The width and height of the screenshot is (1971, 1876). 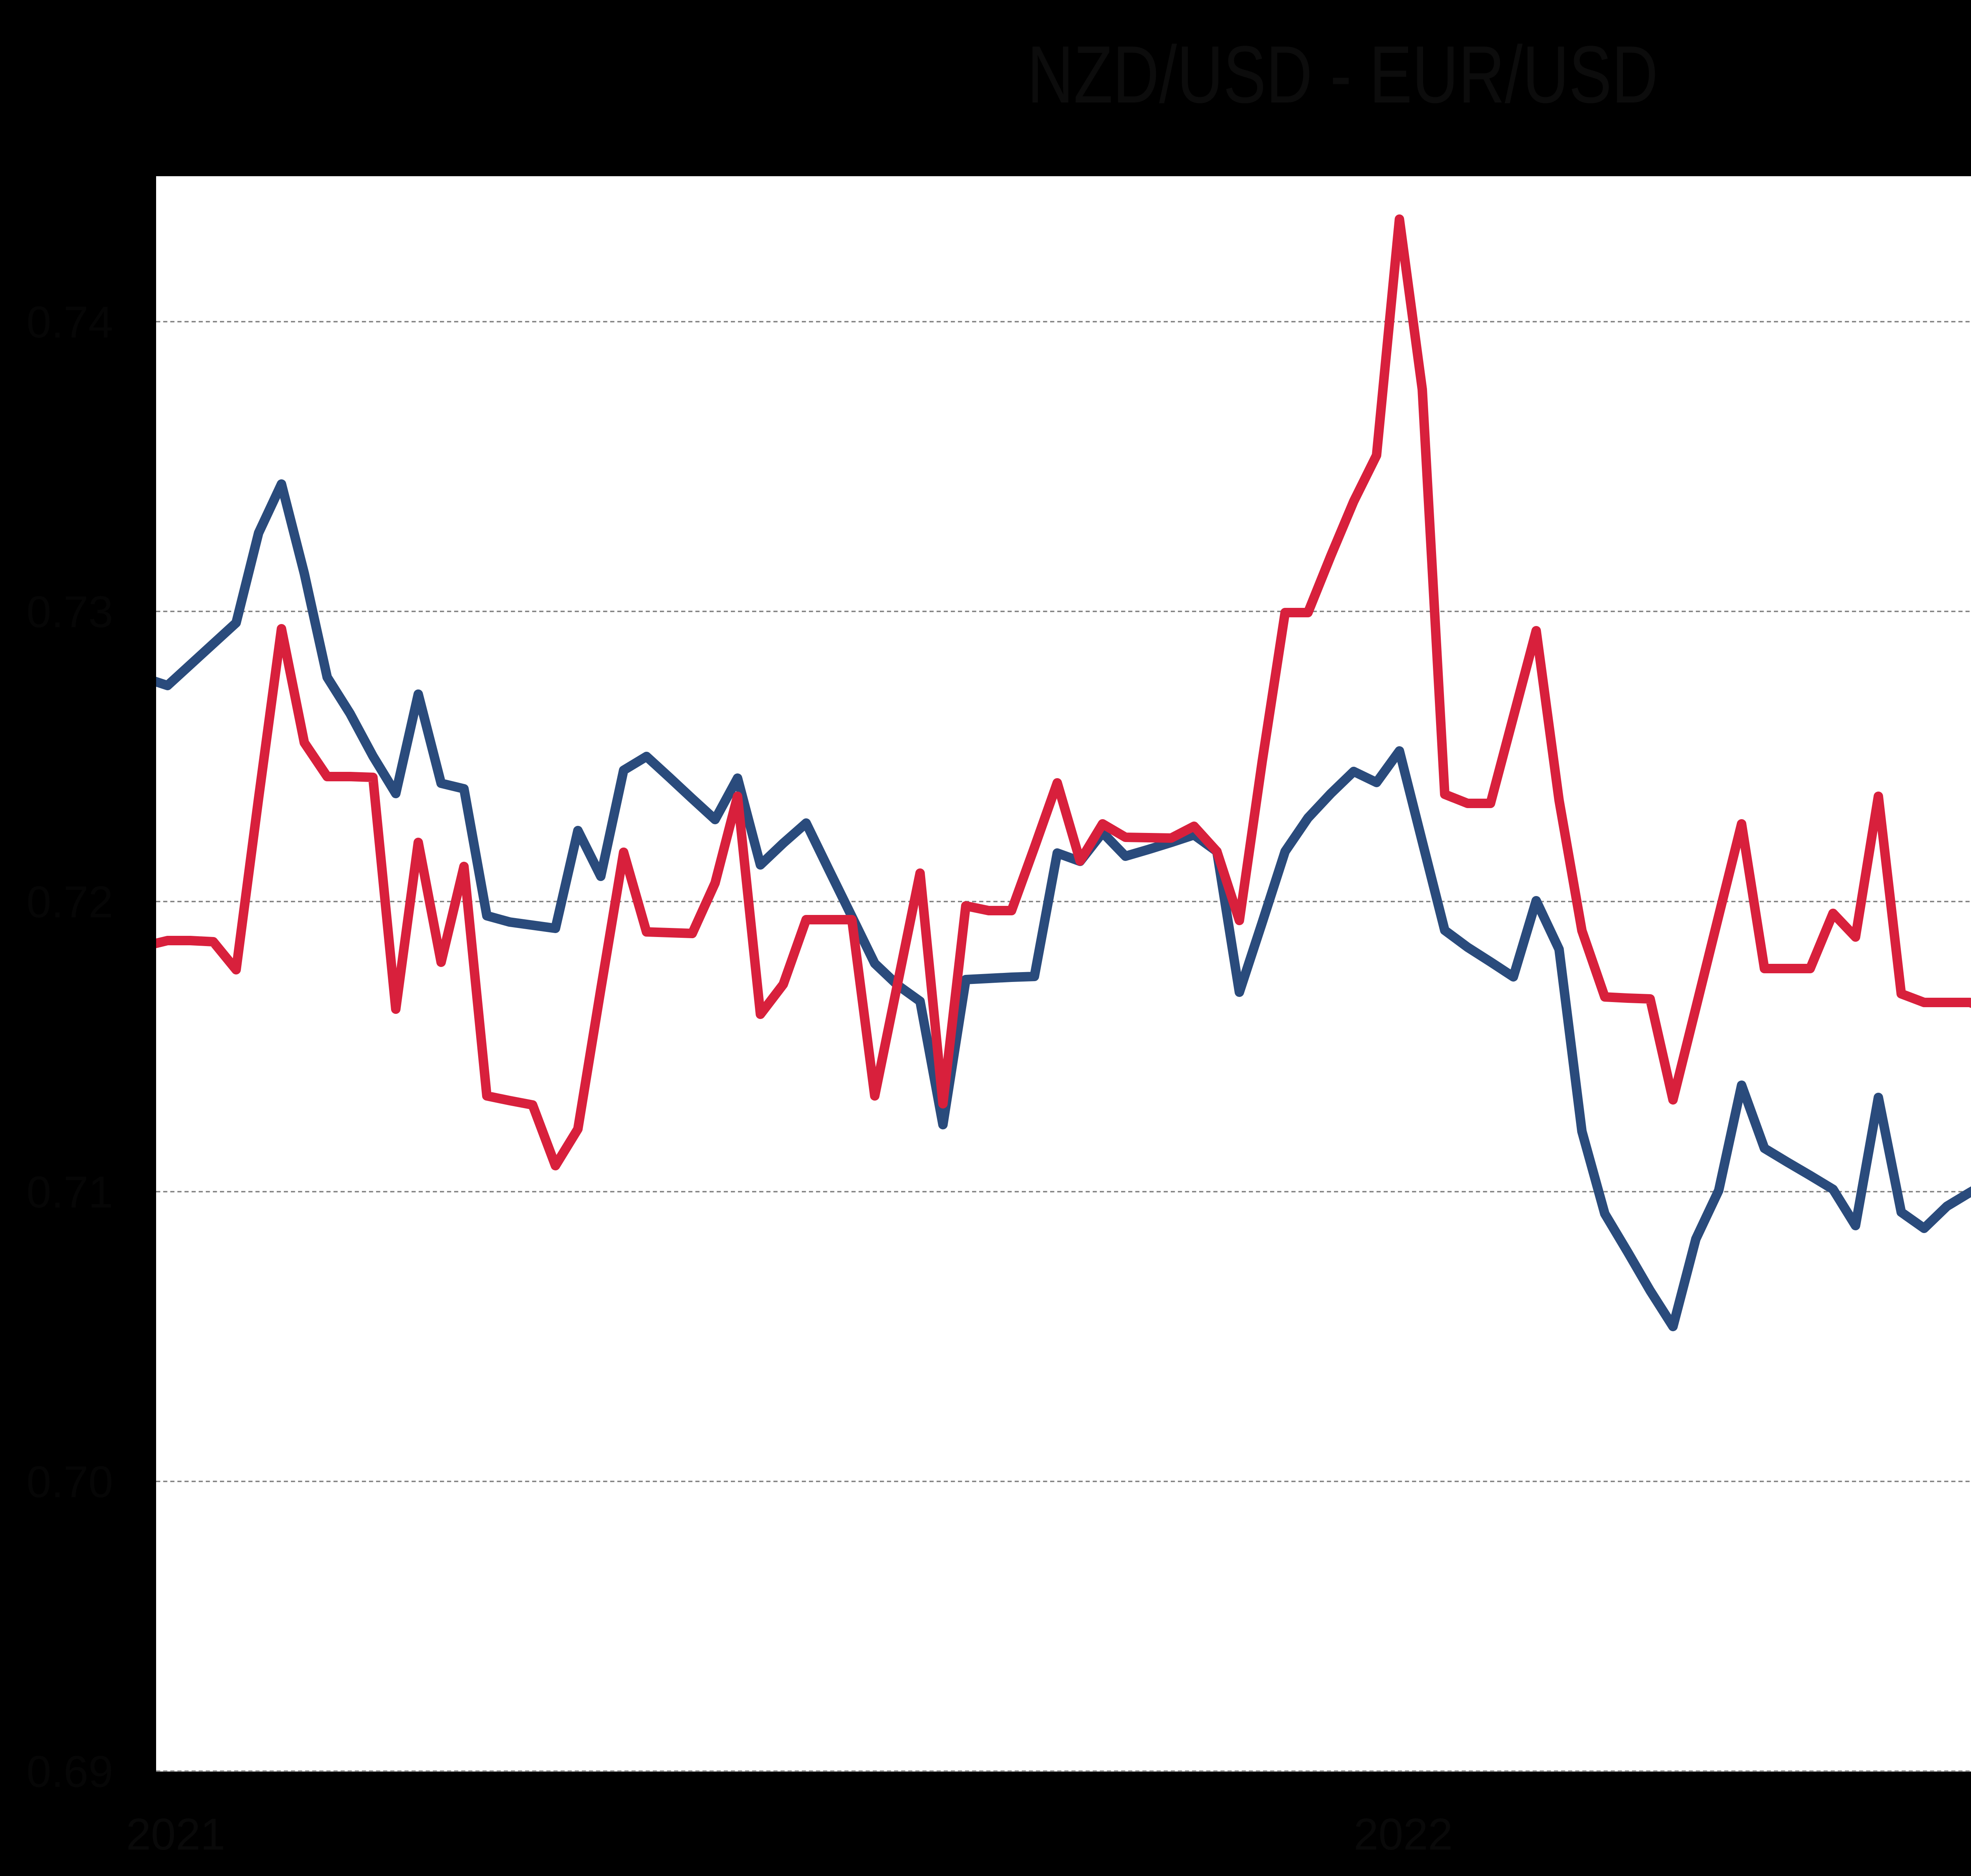 I want to click on svg-text: 2021, so click(x=175, y=1834).